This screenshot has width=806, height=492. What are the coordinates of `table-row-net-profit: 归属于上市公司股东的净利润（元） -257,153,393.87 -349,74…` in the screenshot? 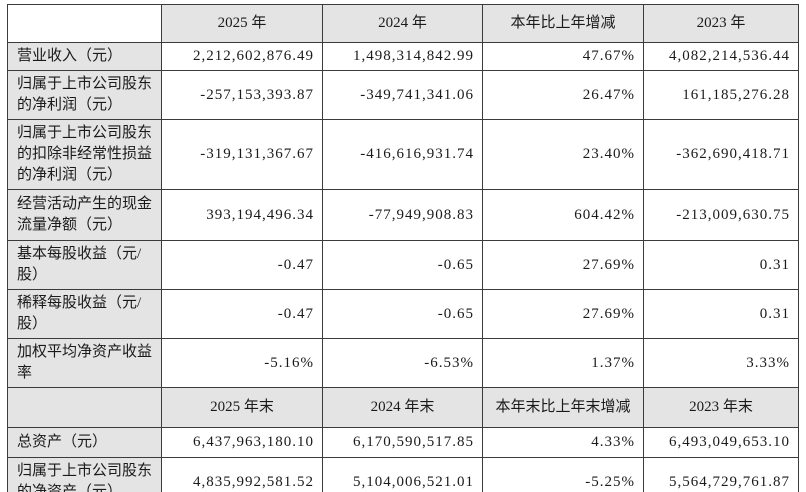 It's located at (403, 95).